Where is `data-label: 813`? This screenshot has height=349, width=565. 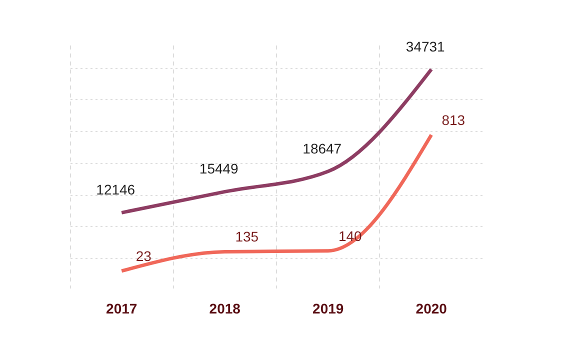
data-label: 813 is located at coordinates (454, 120).